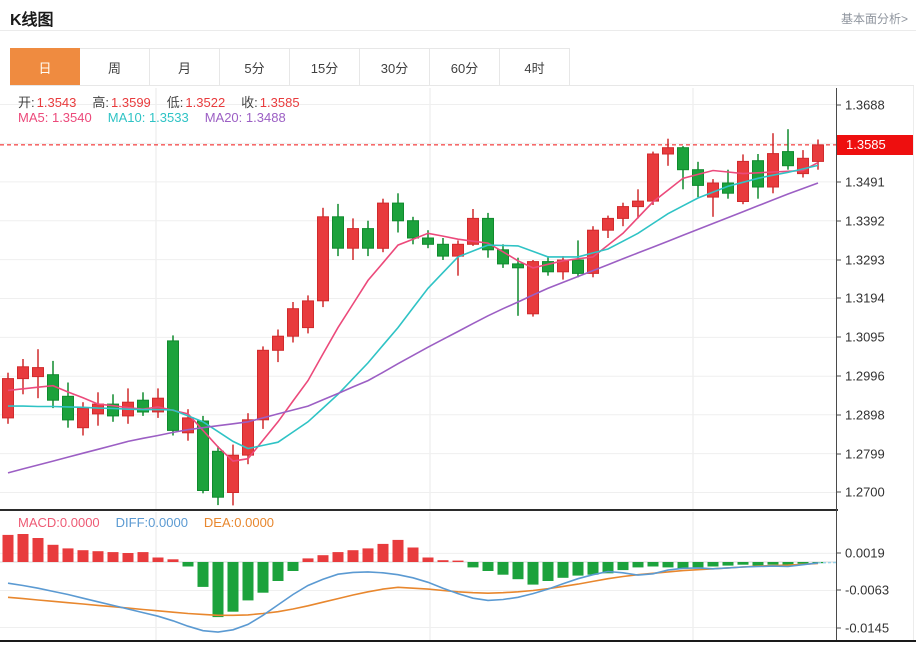 The height and width of the screenshot is (645, 916). What do you see at coordinates (33, 117) in the screenshot?
I see `ma5-label: MA5:` at bounding box center [33, 117].